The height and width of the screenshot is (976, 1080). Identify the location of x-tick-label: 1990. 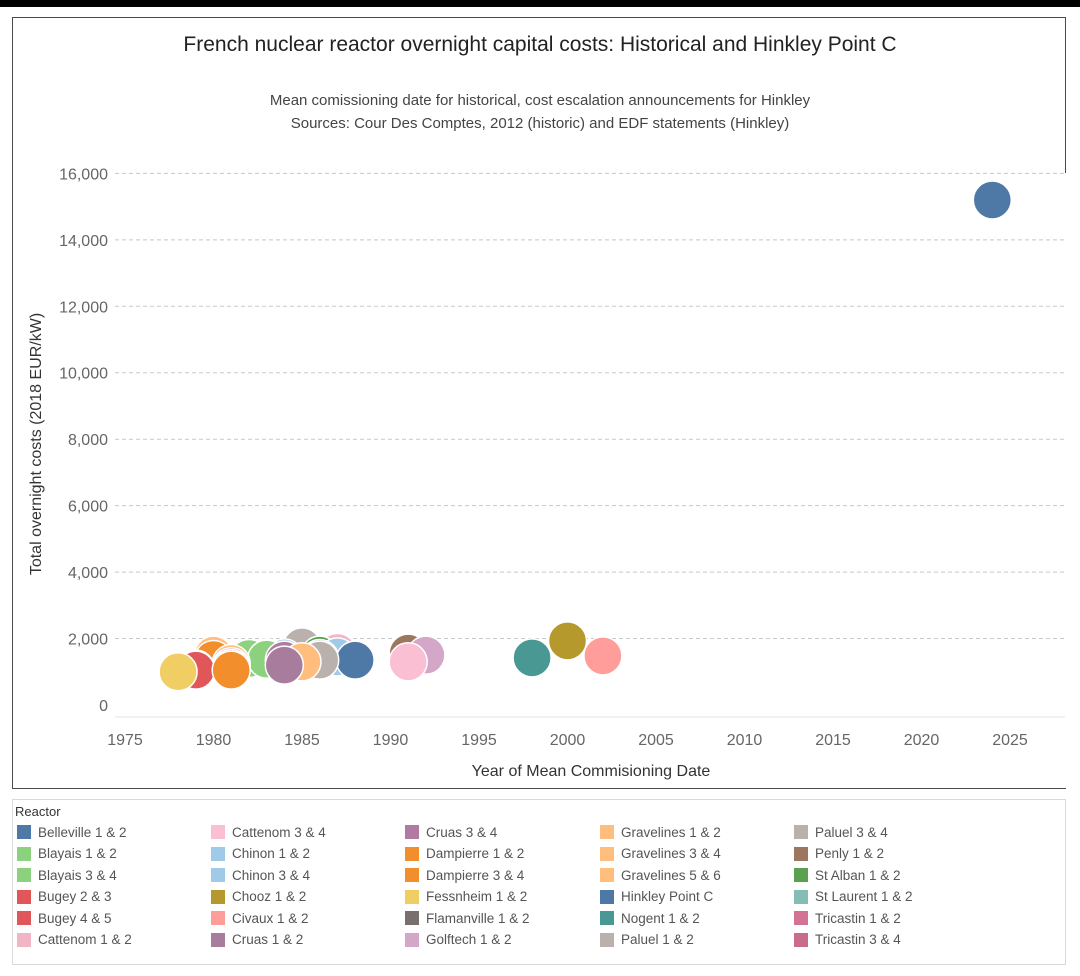
(391, 740).